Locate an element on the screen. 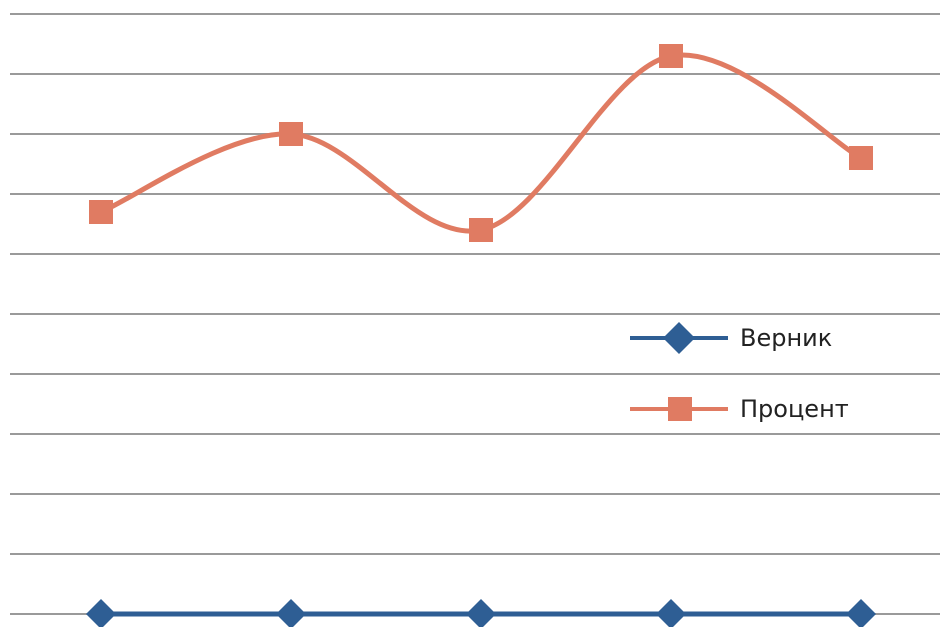 Image resolution: width=951 pixels, height=627 pixels. legend-item-procent: Процент is located at coordinates (739, 409).